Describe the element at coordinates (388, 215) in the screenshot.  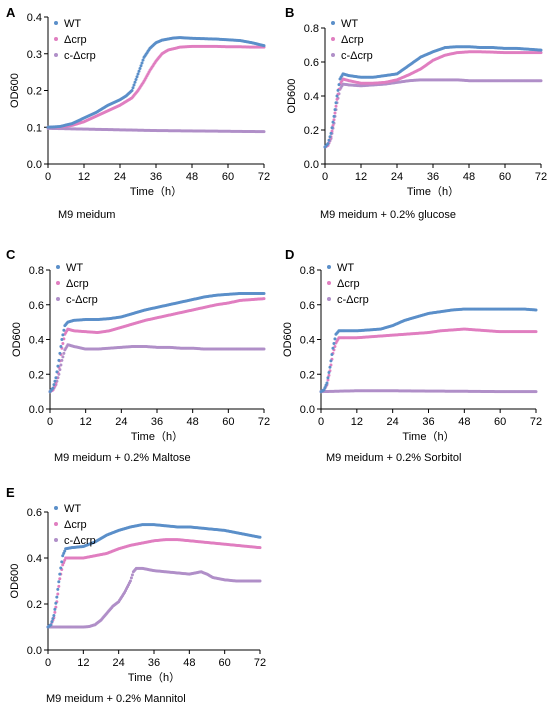
I see `panel-caption: M9 meidum + 0.2% glucose` at that location.